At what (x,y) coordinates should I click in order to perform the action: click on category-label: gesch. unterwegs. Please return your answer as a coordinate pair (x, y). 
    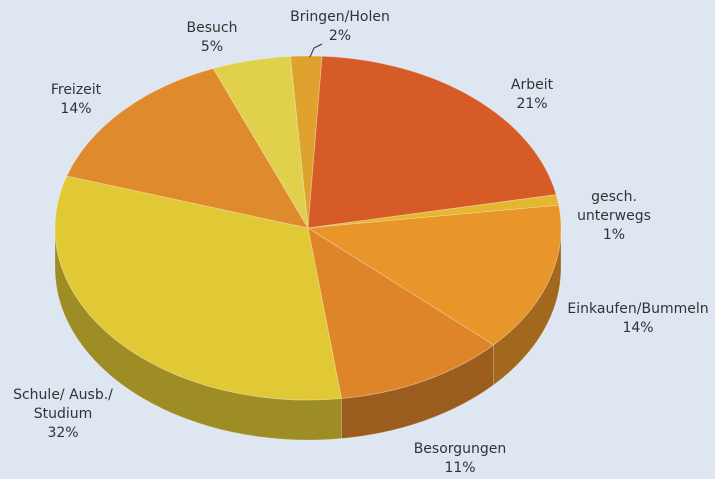
    Looking at the image, I should click on (614, 206).